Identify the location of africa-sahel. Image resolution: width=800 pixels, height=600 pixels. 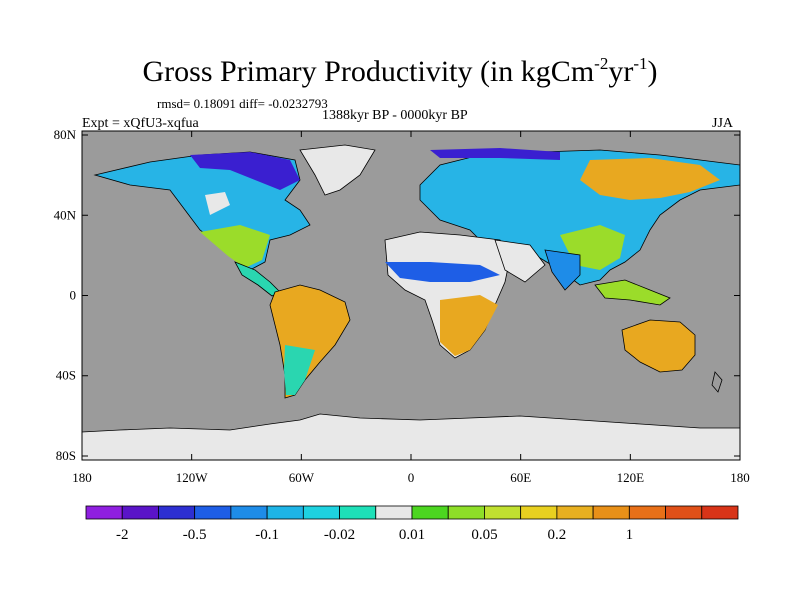
(442, 272).